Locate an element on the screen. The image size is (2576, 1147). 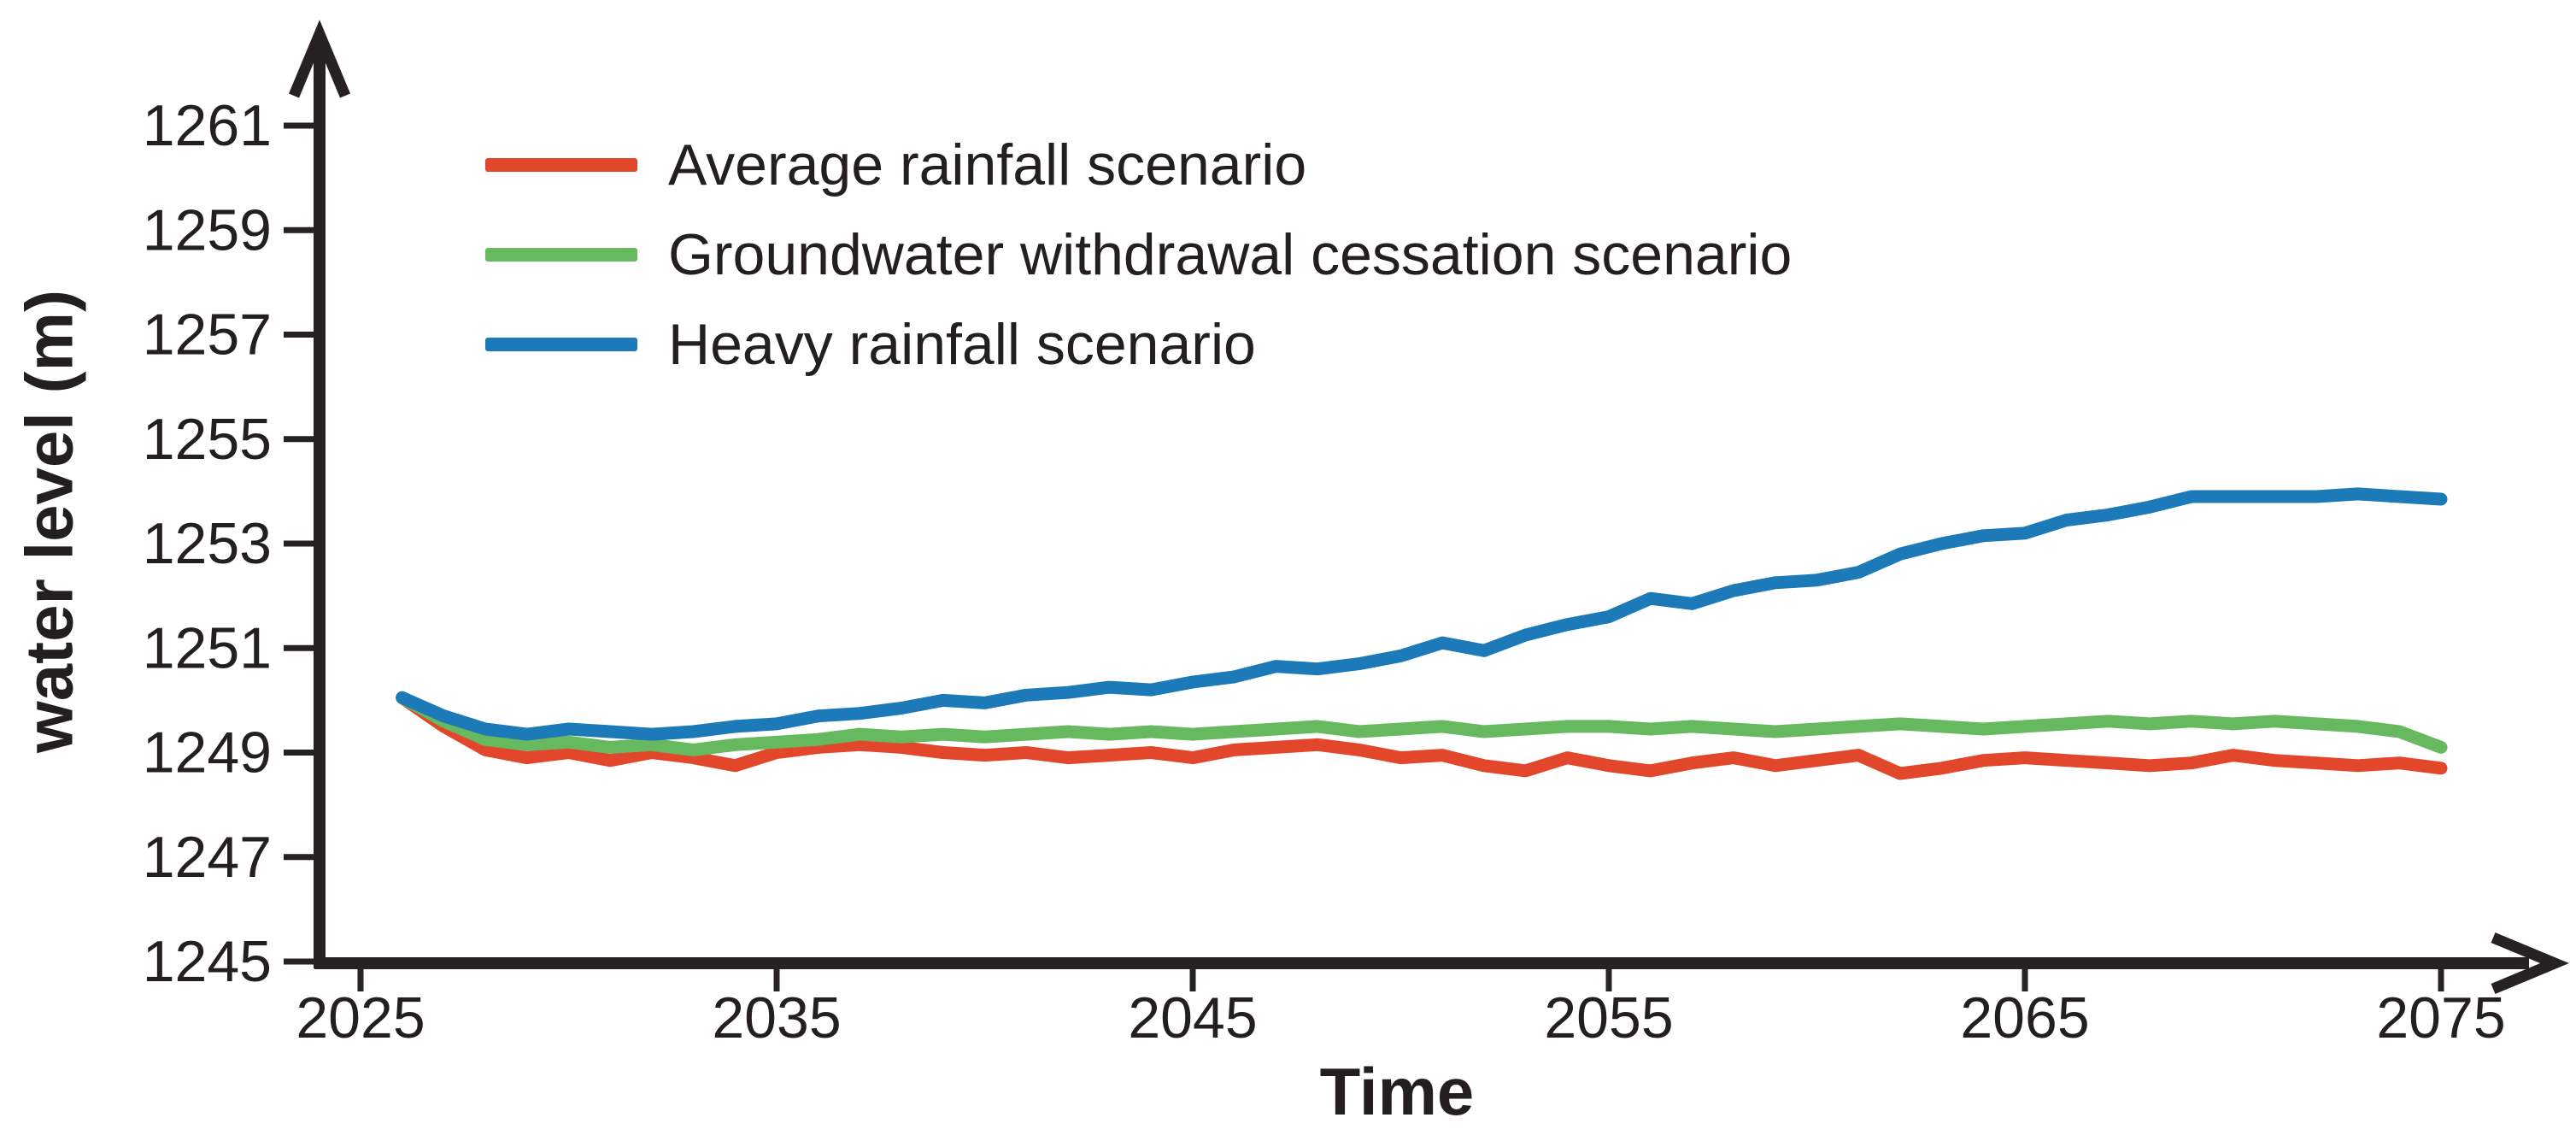
legend-item-heavy-rainfall: Heavy rainfall scenario is located at coordinates (1138, 344).